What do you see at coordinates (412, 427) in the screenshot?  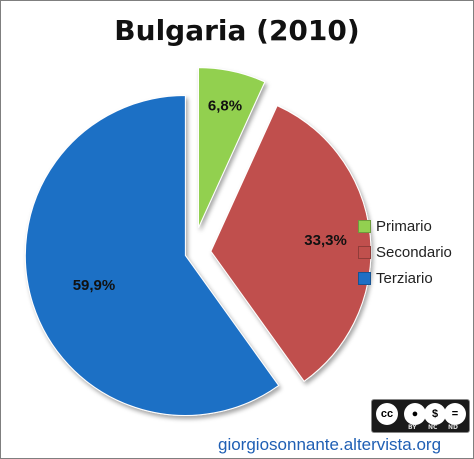 I see `cc-by-label: BY` at bounding box center [412, 427].